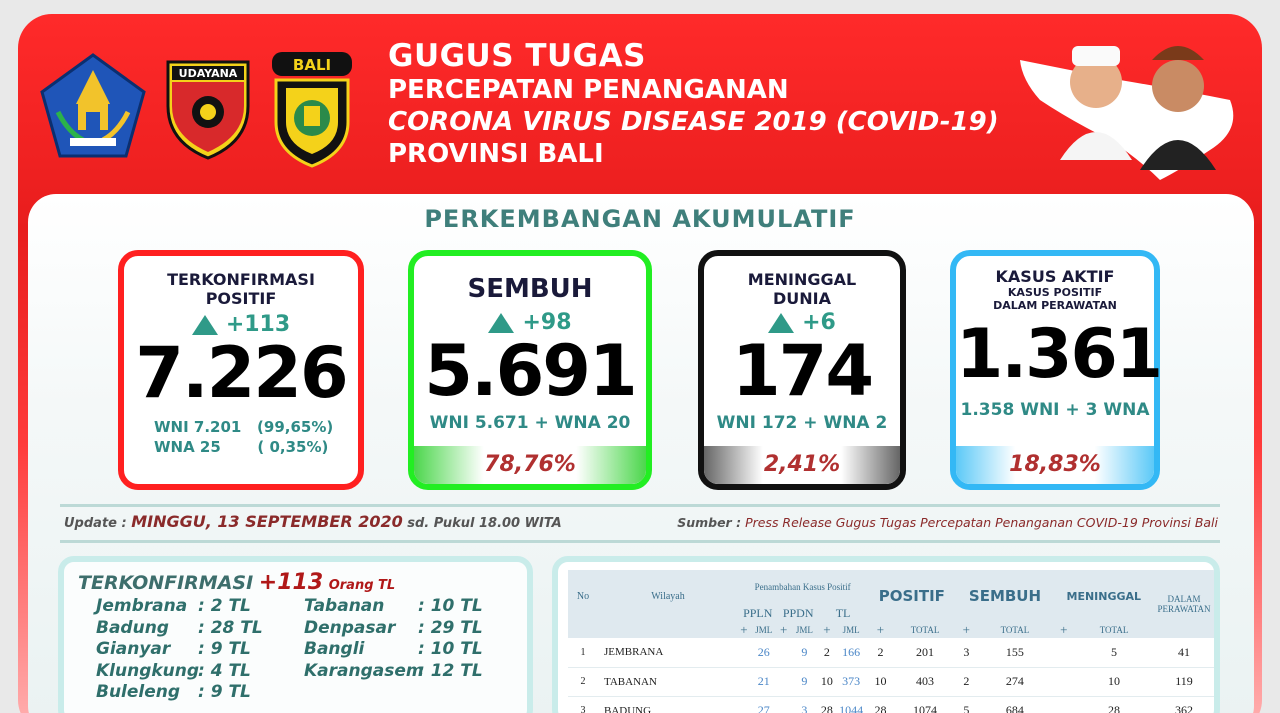 This screenshot has height=713, width=1280. What do you see at coordinates (350, 627) in the screenshot?
I see `tl-regency-name: Denpasar` at bounding box center [350, 627].